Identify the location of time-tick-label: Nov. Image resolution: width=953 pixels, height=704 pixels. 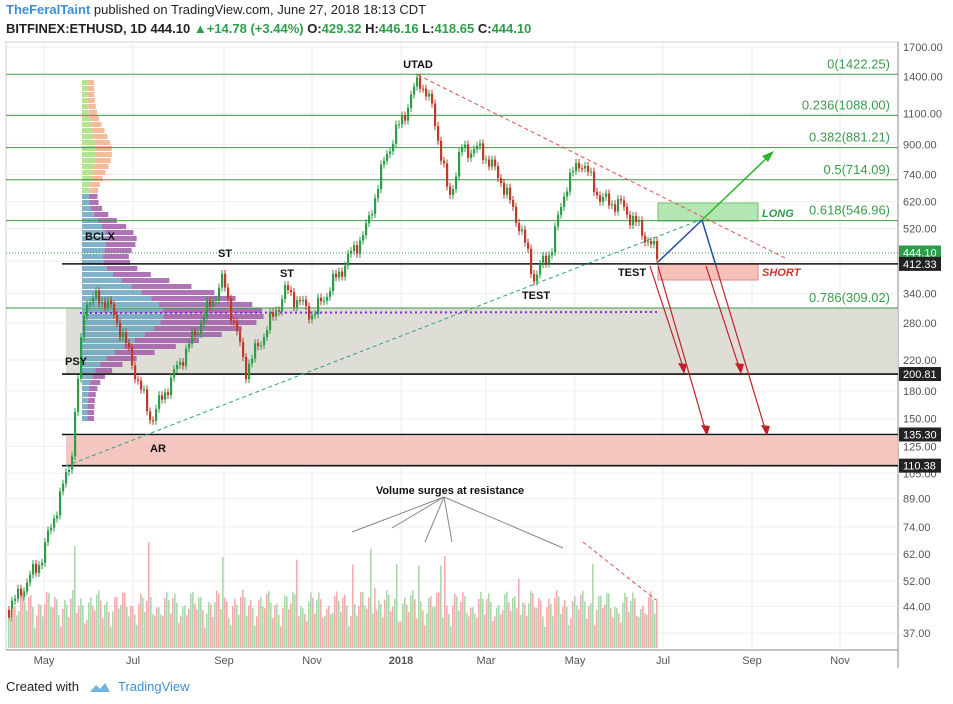
(312, 661).